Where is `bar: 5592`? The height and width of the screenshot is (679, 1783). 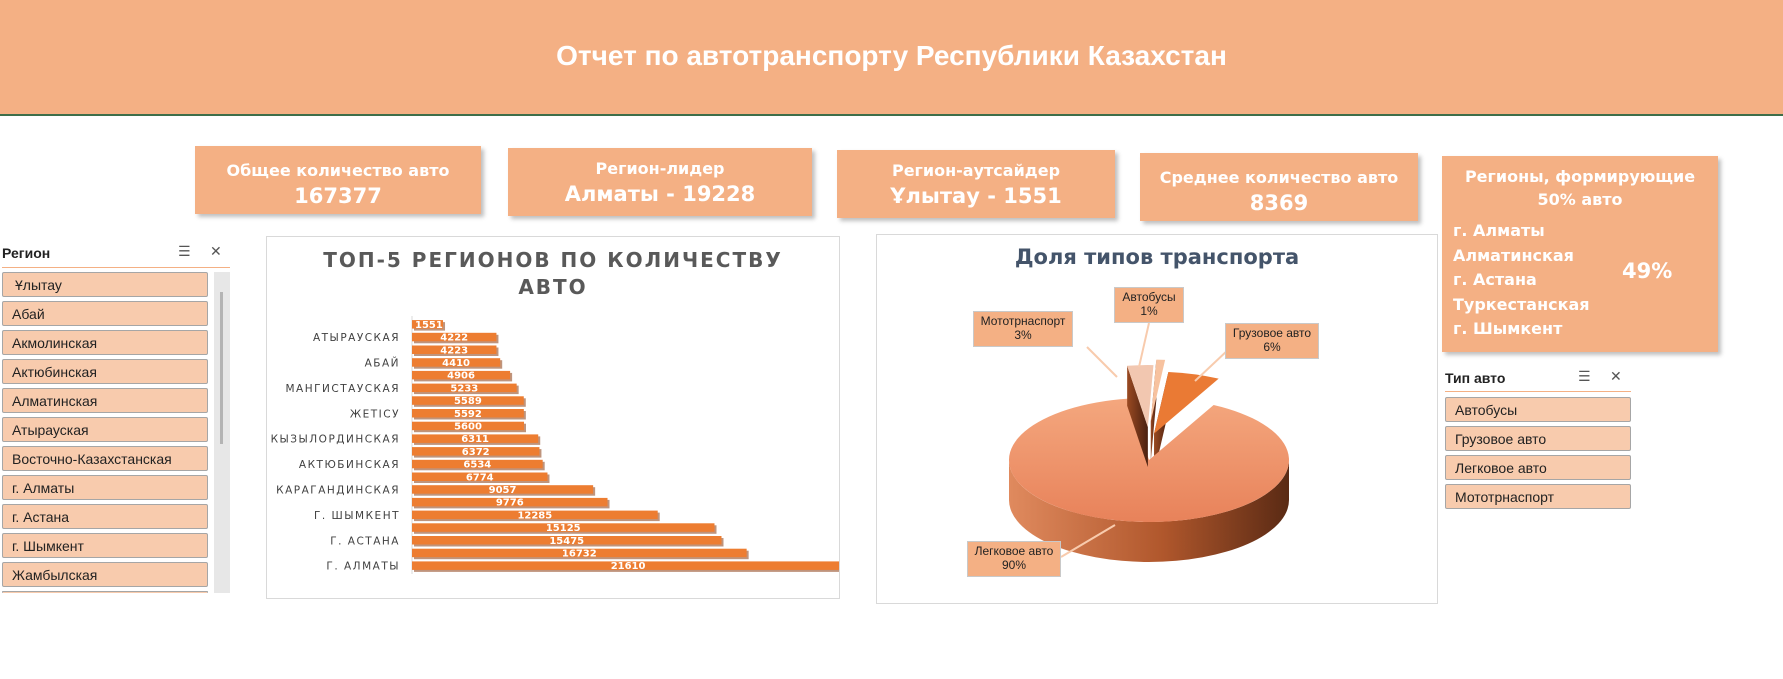
bar: 5592 is located at coordinates (469, 414).